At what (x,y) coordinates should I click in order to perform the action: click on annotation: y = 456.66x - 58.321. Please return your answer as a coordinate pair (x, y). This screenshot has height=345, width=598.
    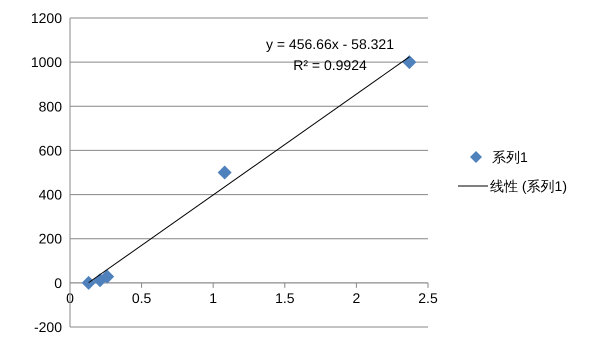
    Looking at the image, I should click on (330, 44).